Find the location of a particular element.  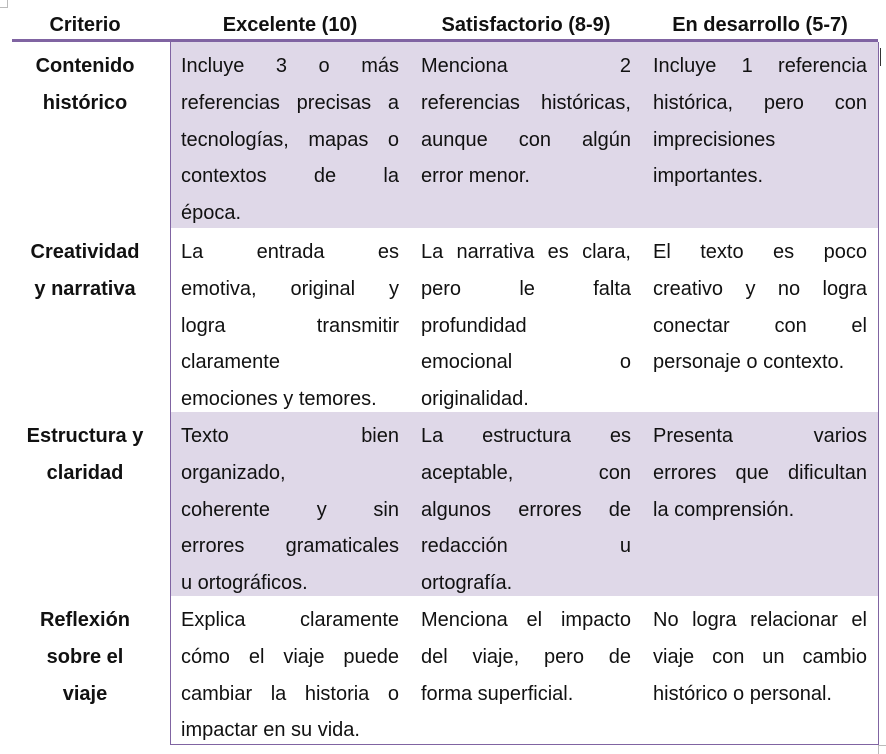

cell-text-line: La estructura es is located at coordinates (526, 436).